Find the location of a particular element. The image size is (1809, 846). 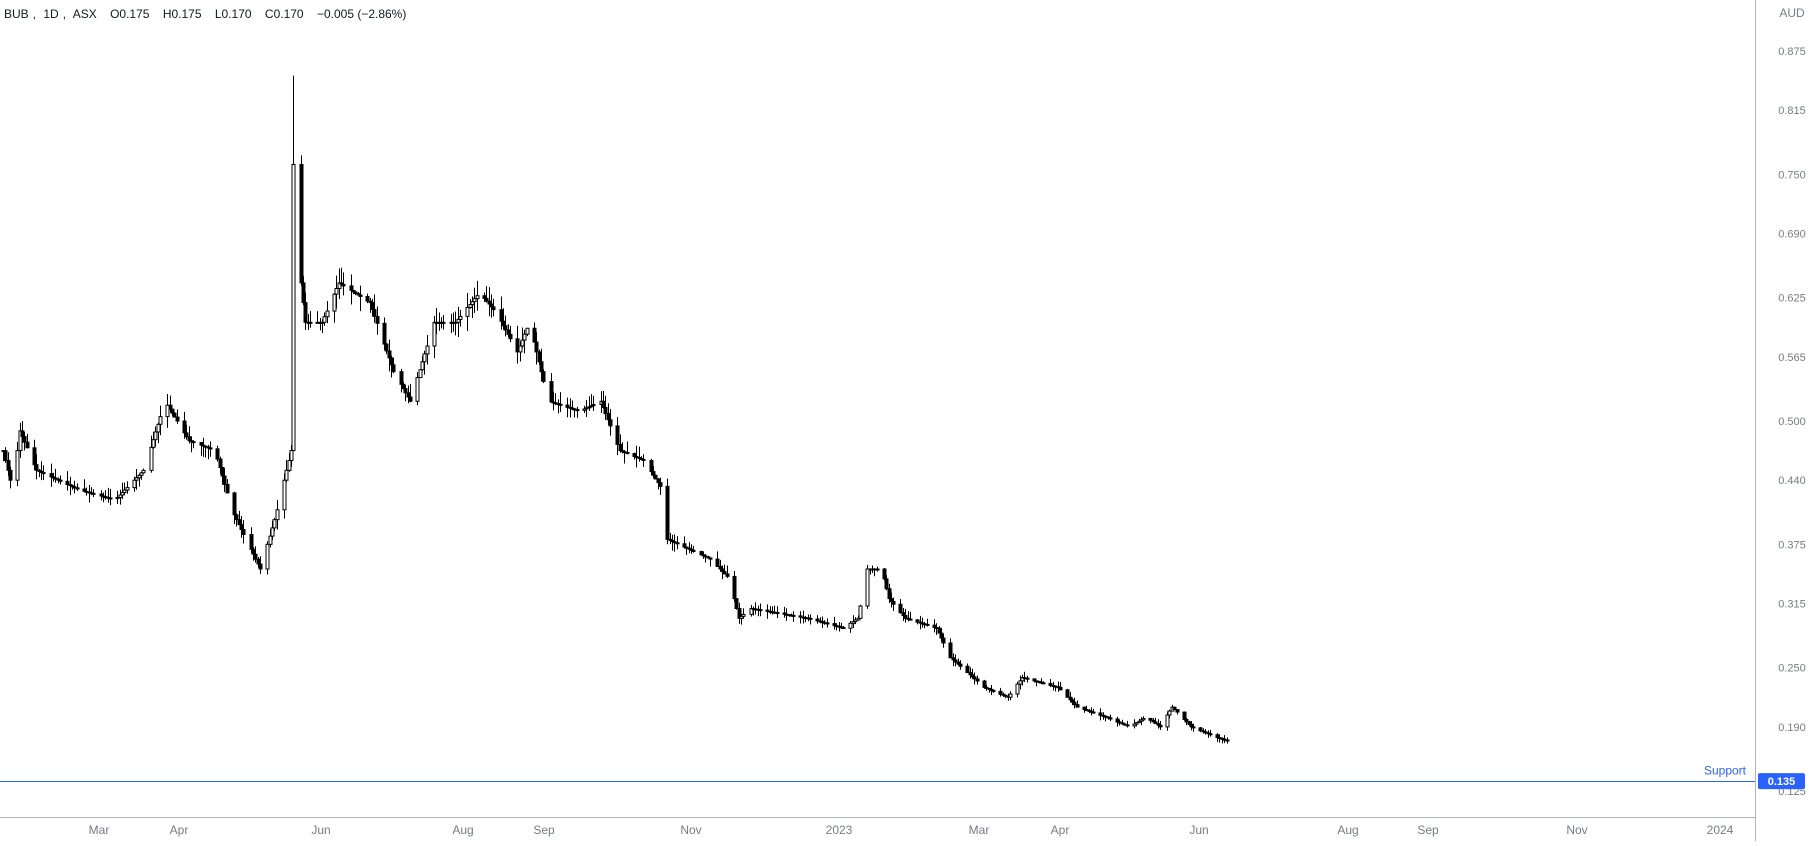

price-tick-label: 0.690 is located at coordinates (1792, 235).